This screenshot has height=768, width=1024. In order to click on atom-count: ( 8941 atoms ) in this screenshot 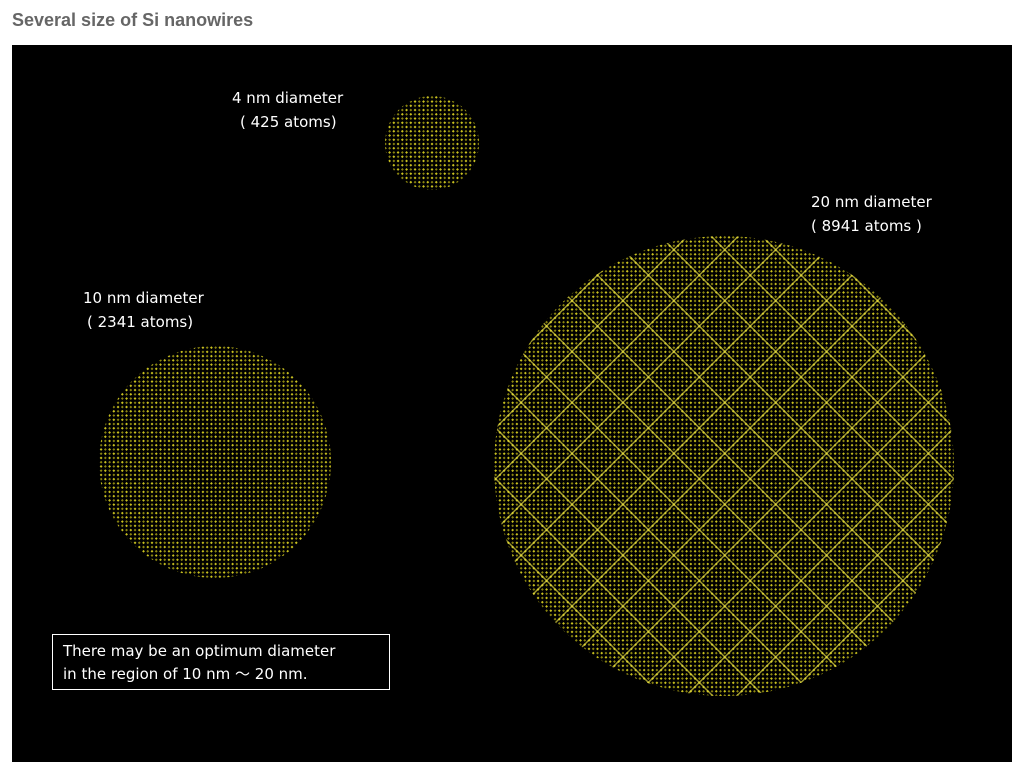, I will do `click(866, 226)`.